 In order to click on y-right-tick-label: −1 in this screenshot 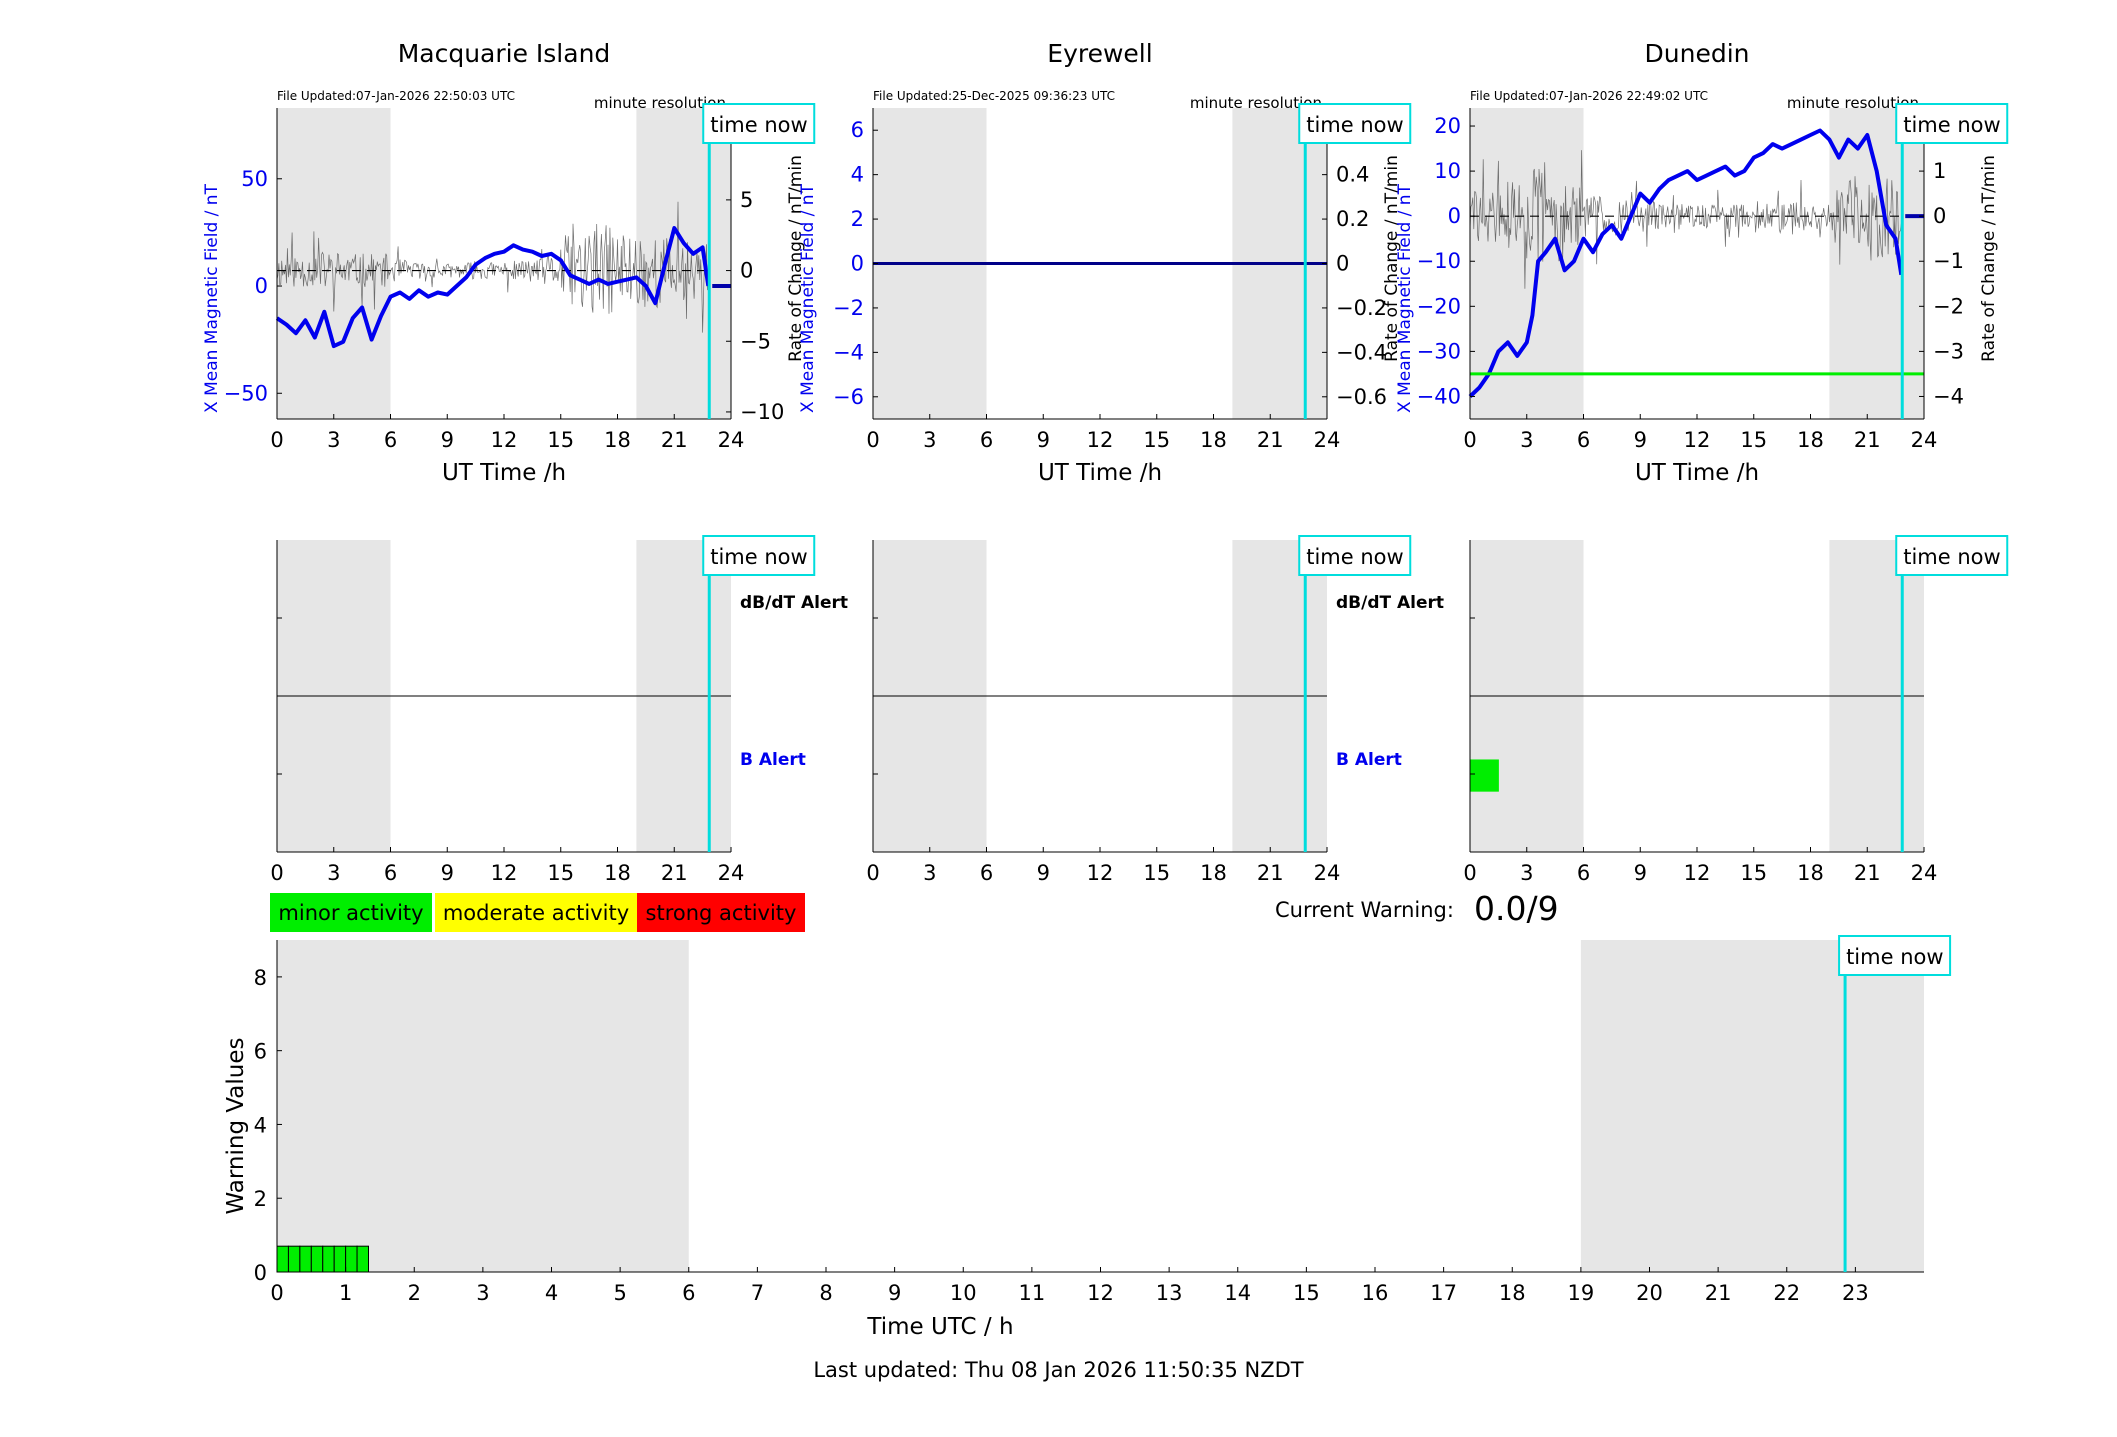, I will do `click(1948, 261)`.